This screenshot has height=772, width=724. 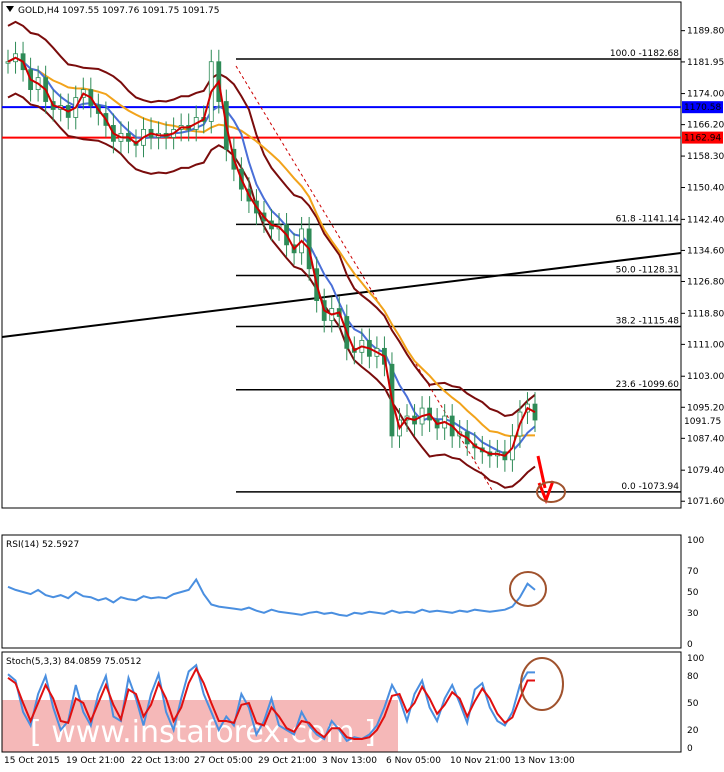 What do you see at coordinates (705, 282) in the screenshot?
I see `price-tick-label: 1126.80` at bounding box center [705, 282].